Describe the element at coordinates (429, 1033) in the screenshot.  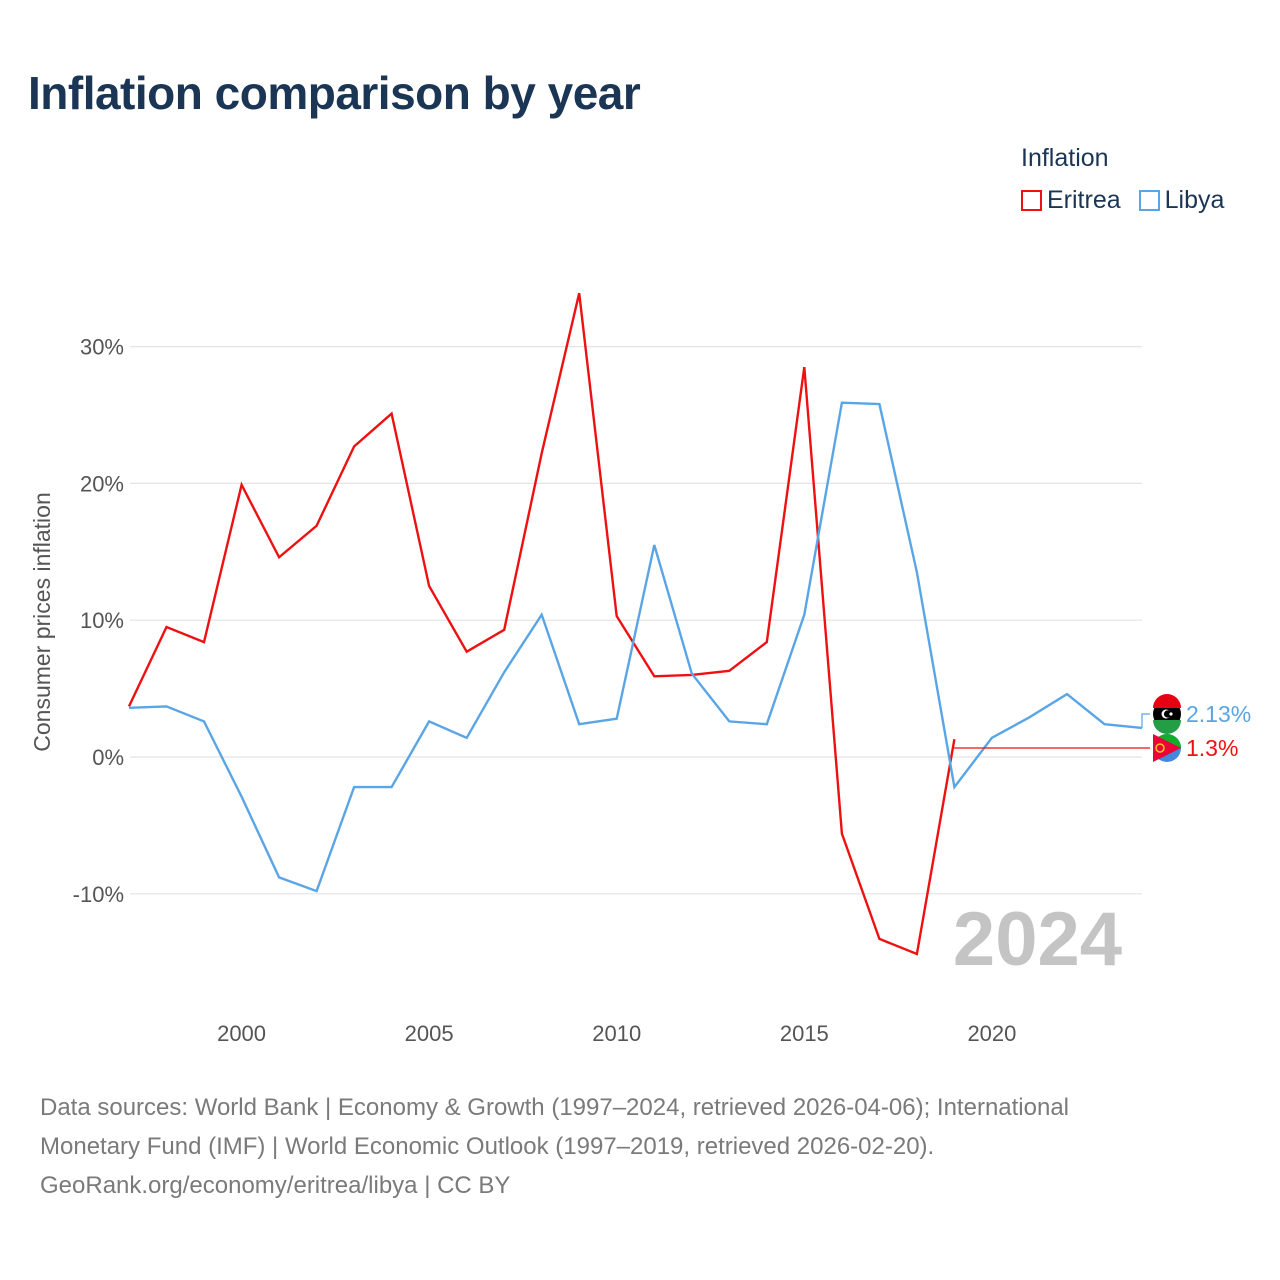
I see `x-tick-label: 2005` at that location.